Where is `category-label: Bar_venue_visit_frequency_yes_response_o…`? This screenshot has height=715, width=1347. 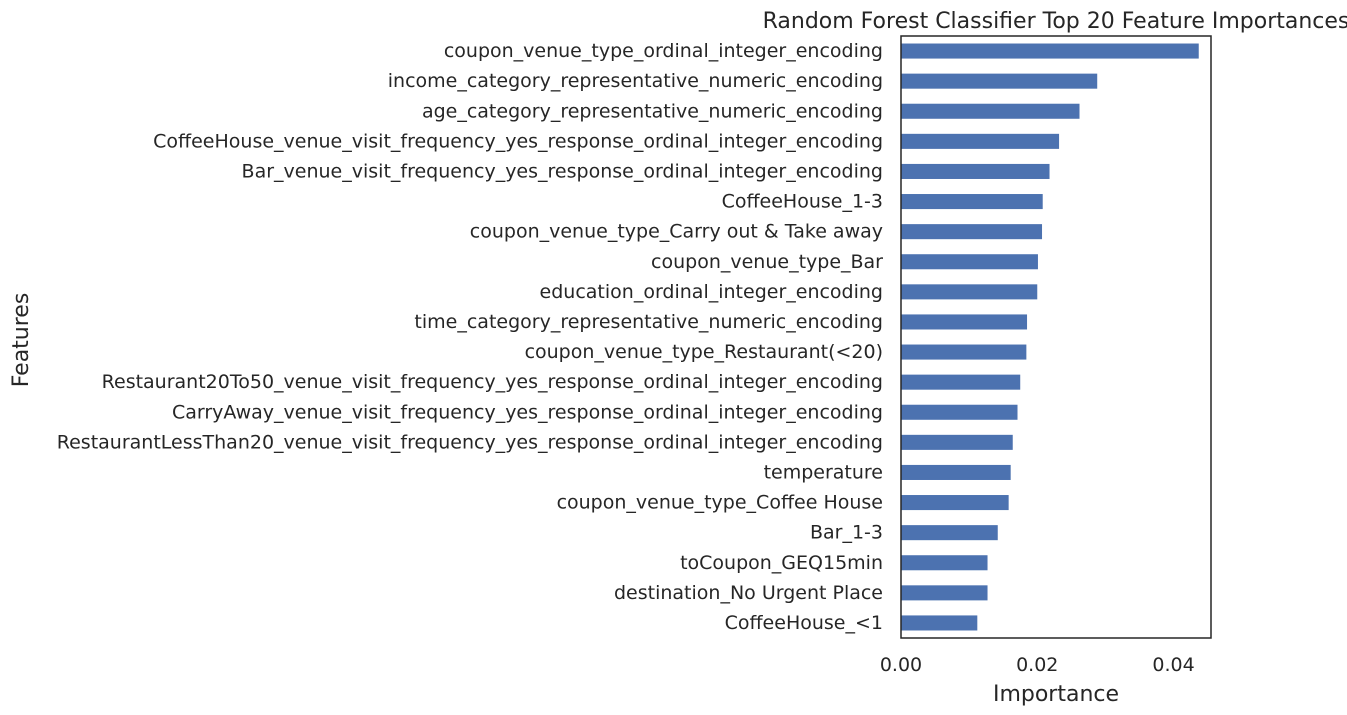 category-label: Bar_venue_visit_frequency_yes_response_o… is located at coordinates (562, 171).